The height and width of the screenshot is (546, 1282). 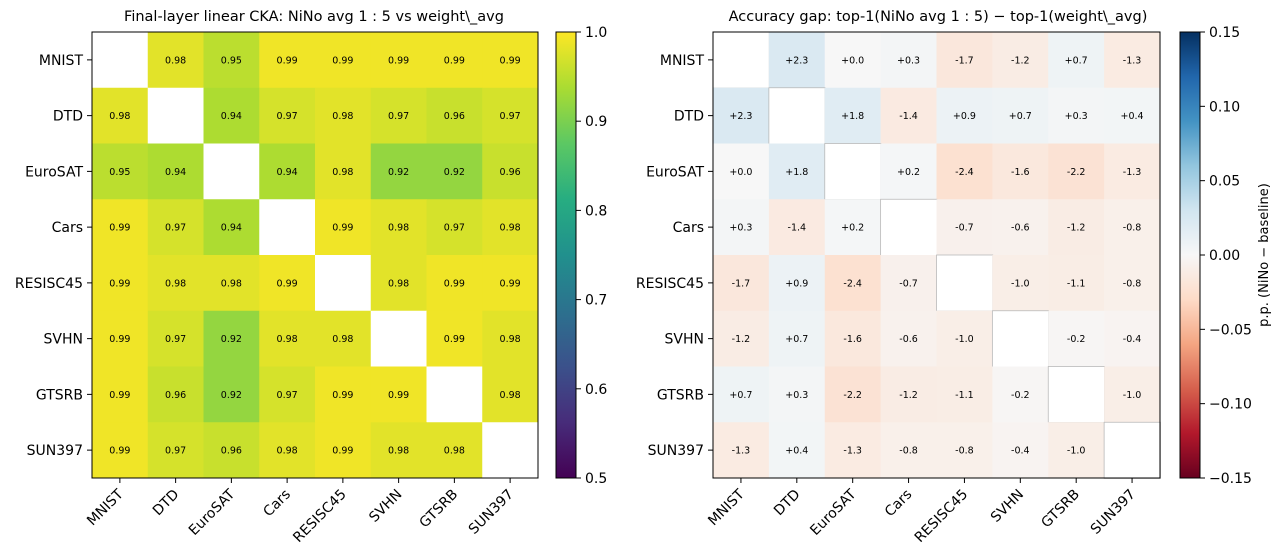 What do you see at coordinates (852, 116) in the screenshot?
I see `heatmap-cell-label: +1.8` at bounding box center [852, 116].